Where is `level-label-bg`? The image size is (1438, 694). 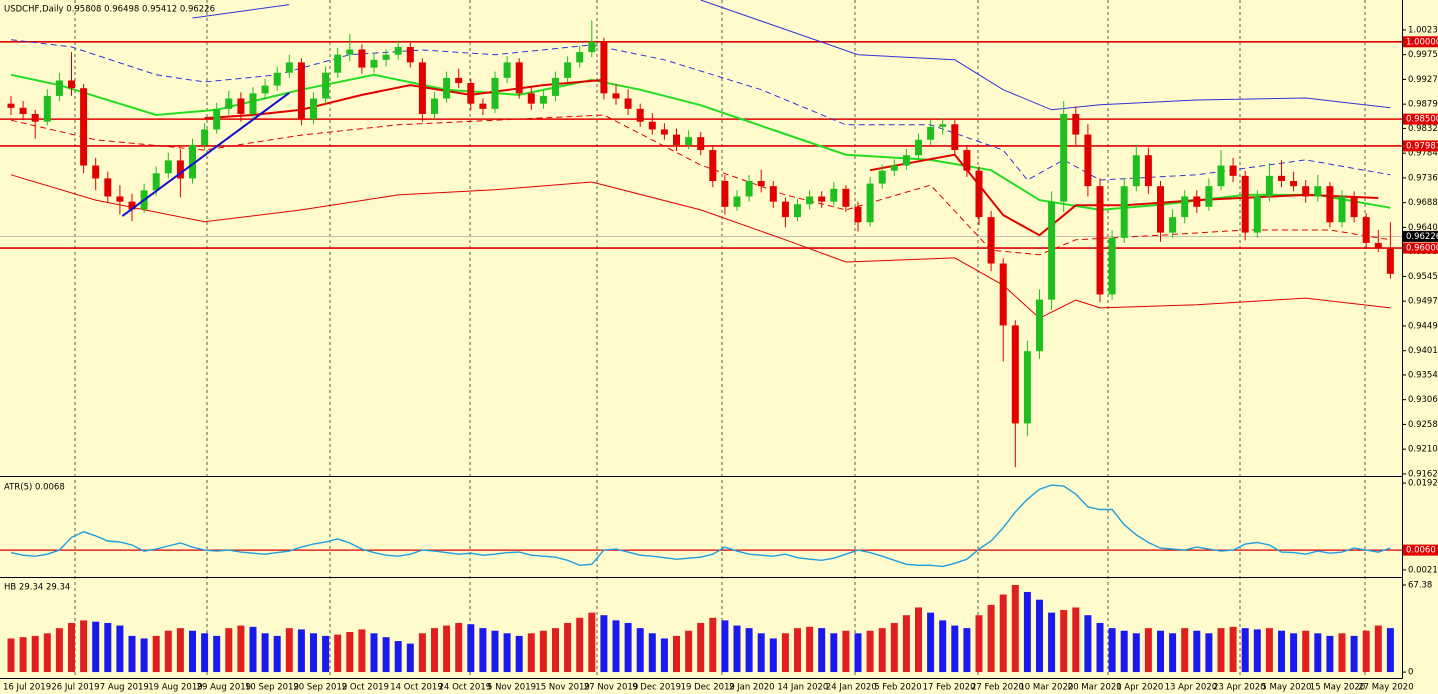
level-label-bg is located at coordinates (1420, 42).